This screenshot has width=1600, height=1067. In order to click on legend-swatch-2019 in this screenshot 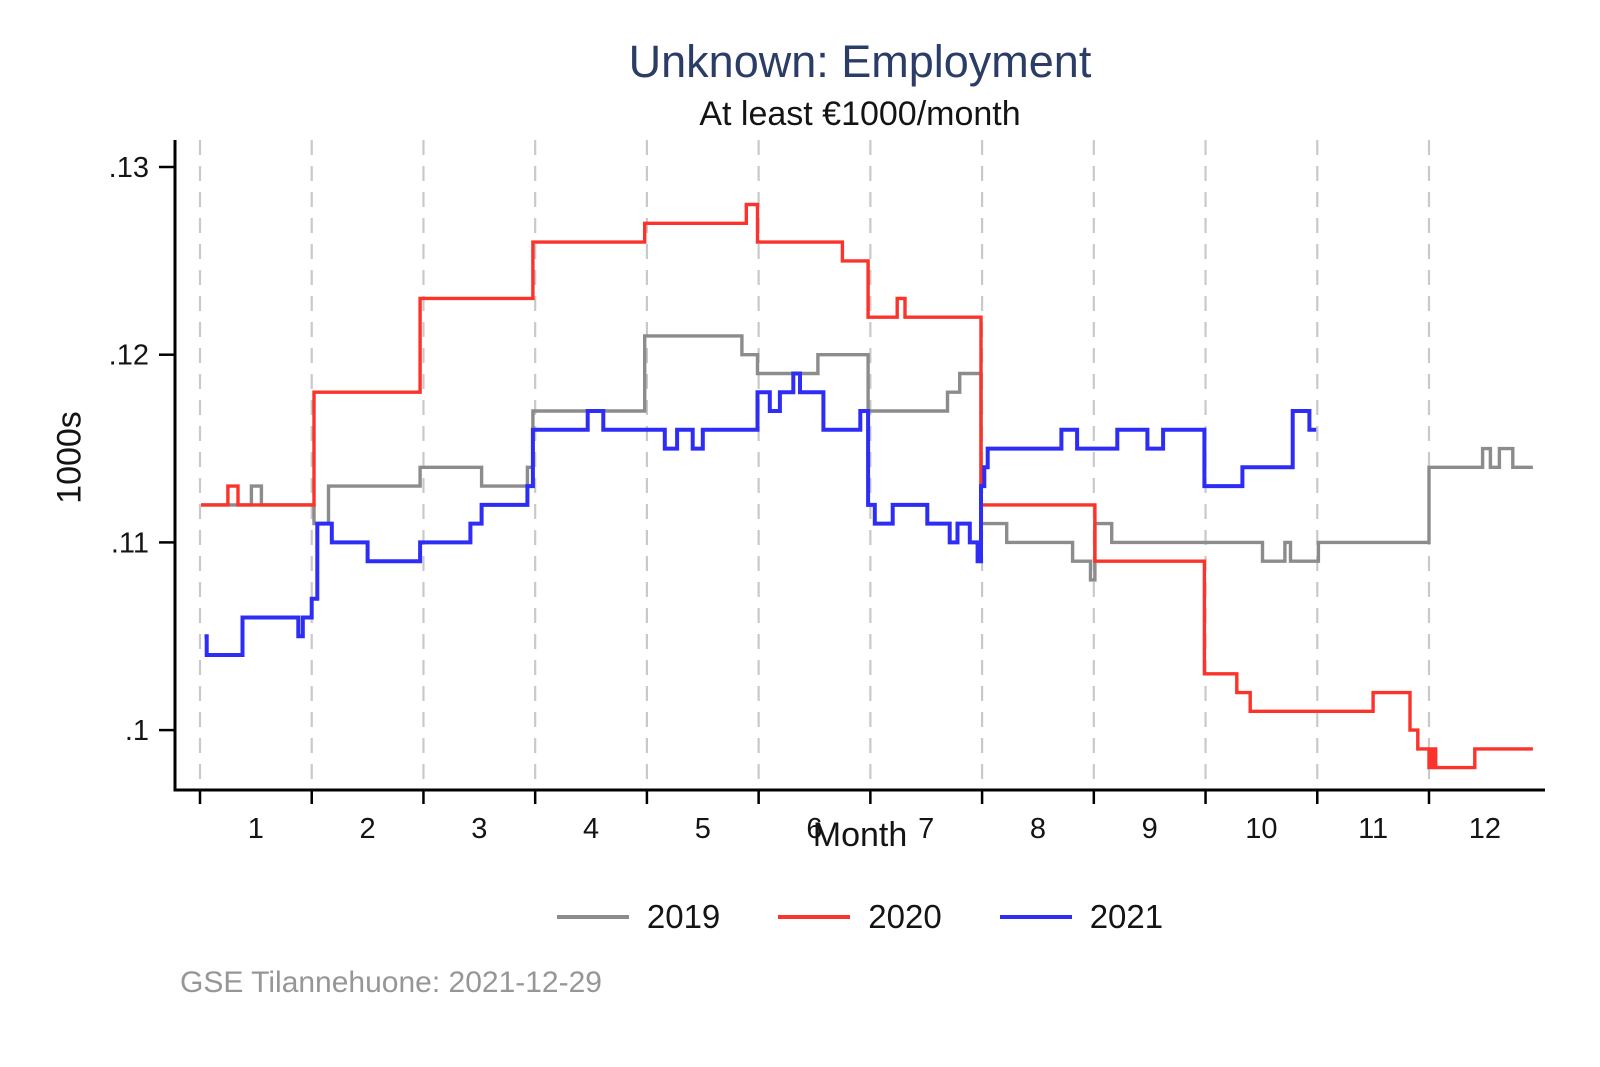, I will do `click(592, 917)`.